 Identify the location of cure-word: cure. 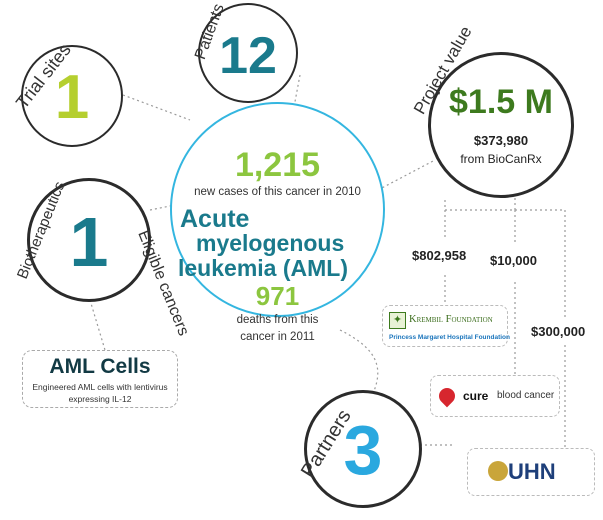
(476, 396).